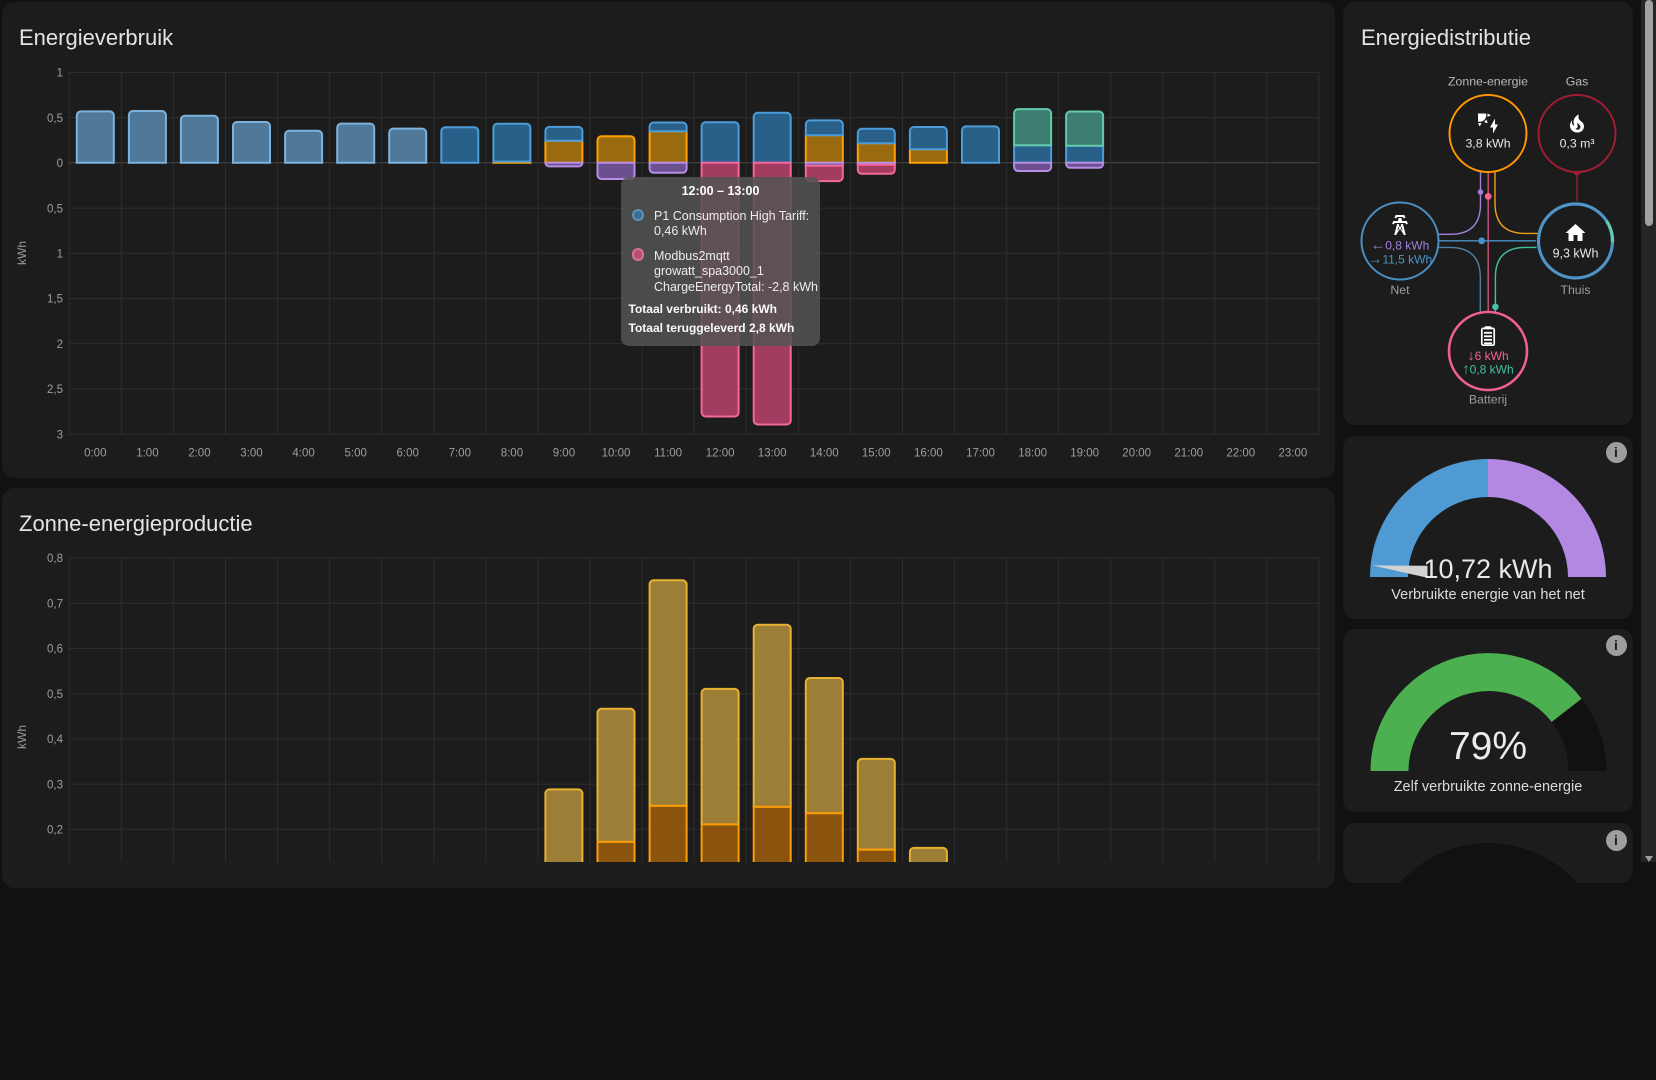 The height and width of the screenshot is (1080, 1656). What do you see at coordinates (1293, 454) in the screenshot?
I see `svg-text: 23:00` at bounding box center [1293, 454].